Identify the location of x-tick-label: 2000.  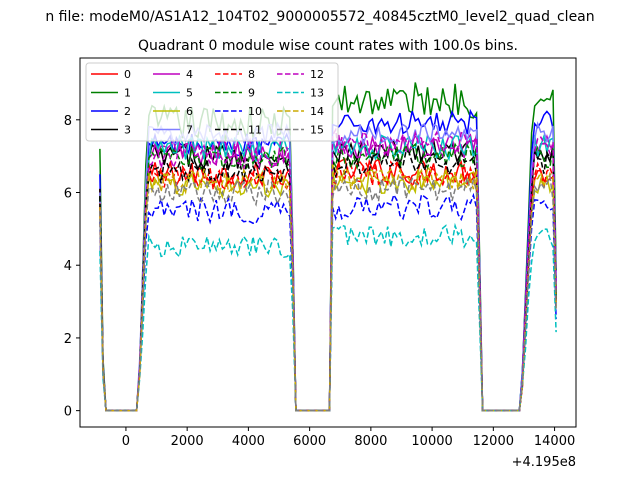
(187, 441).